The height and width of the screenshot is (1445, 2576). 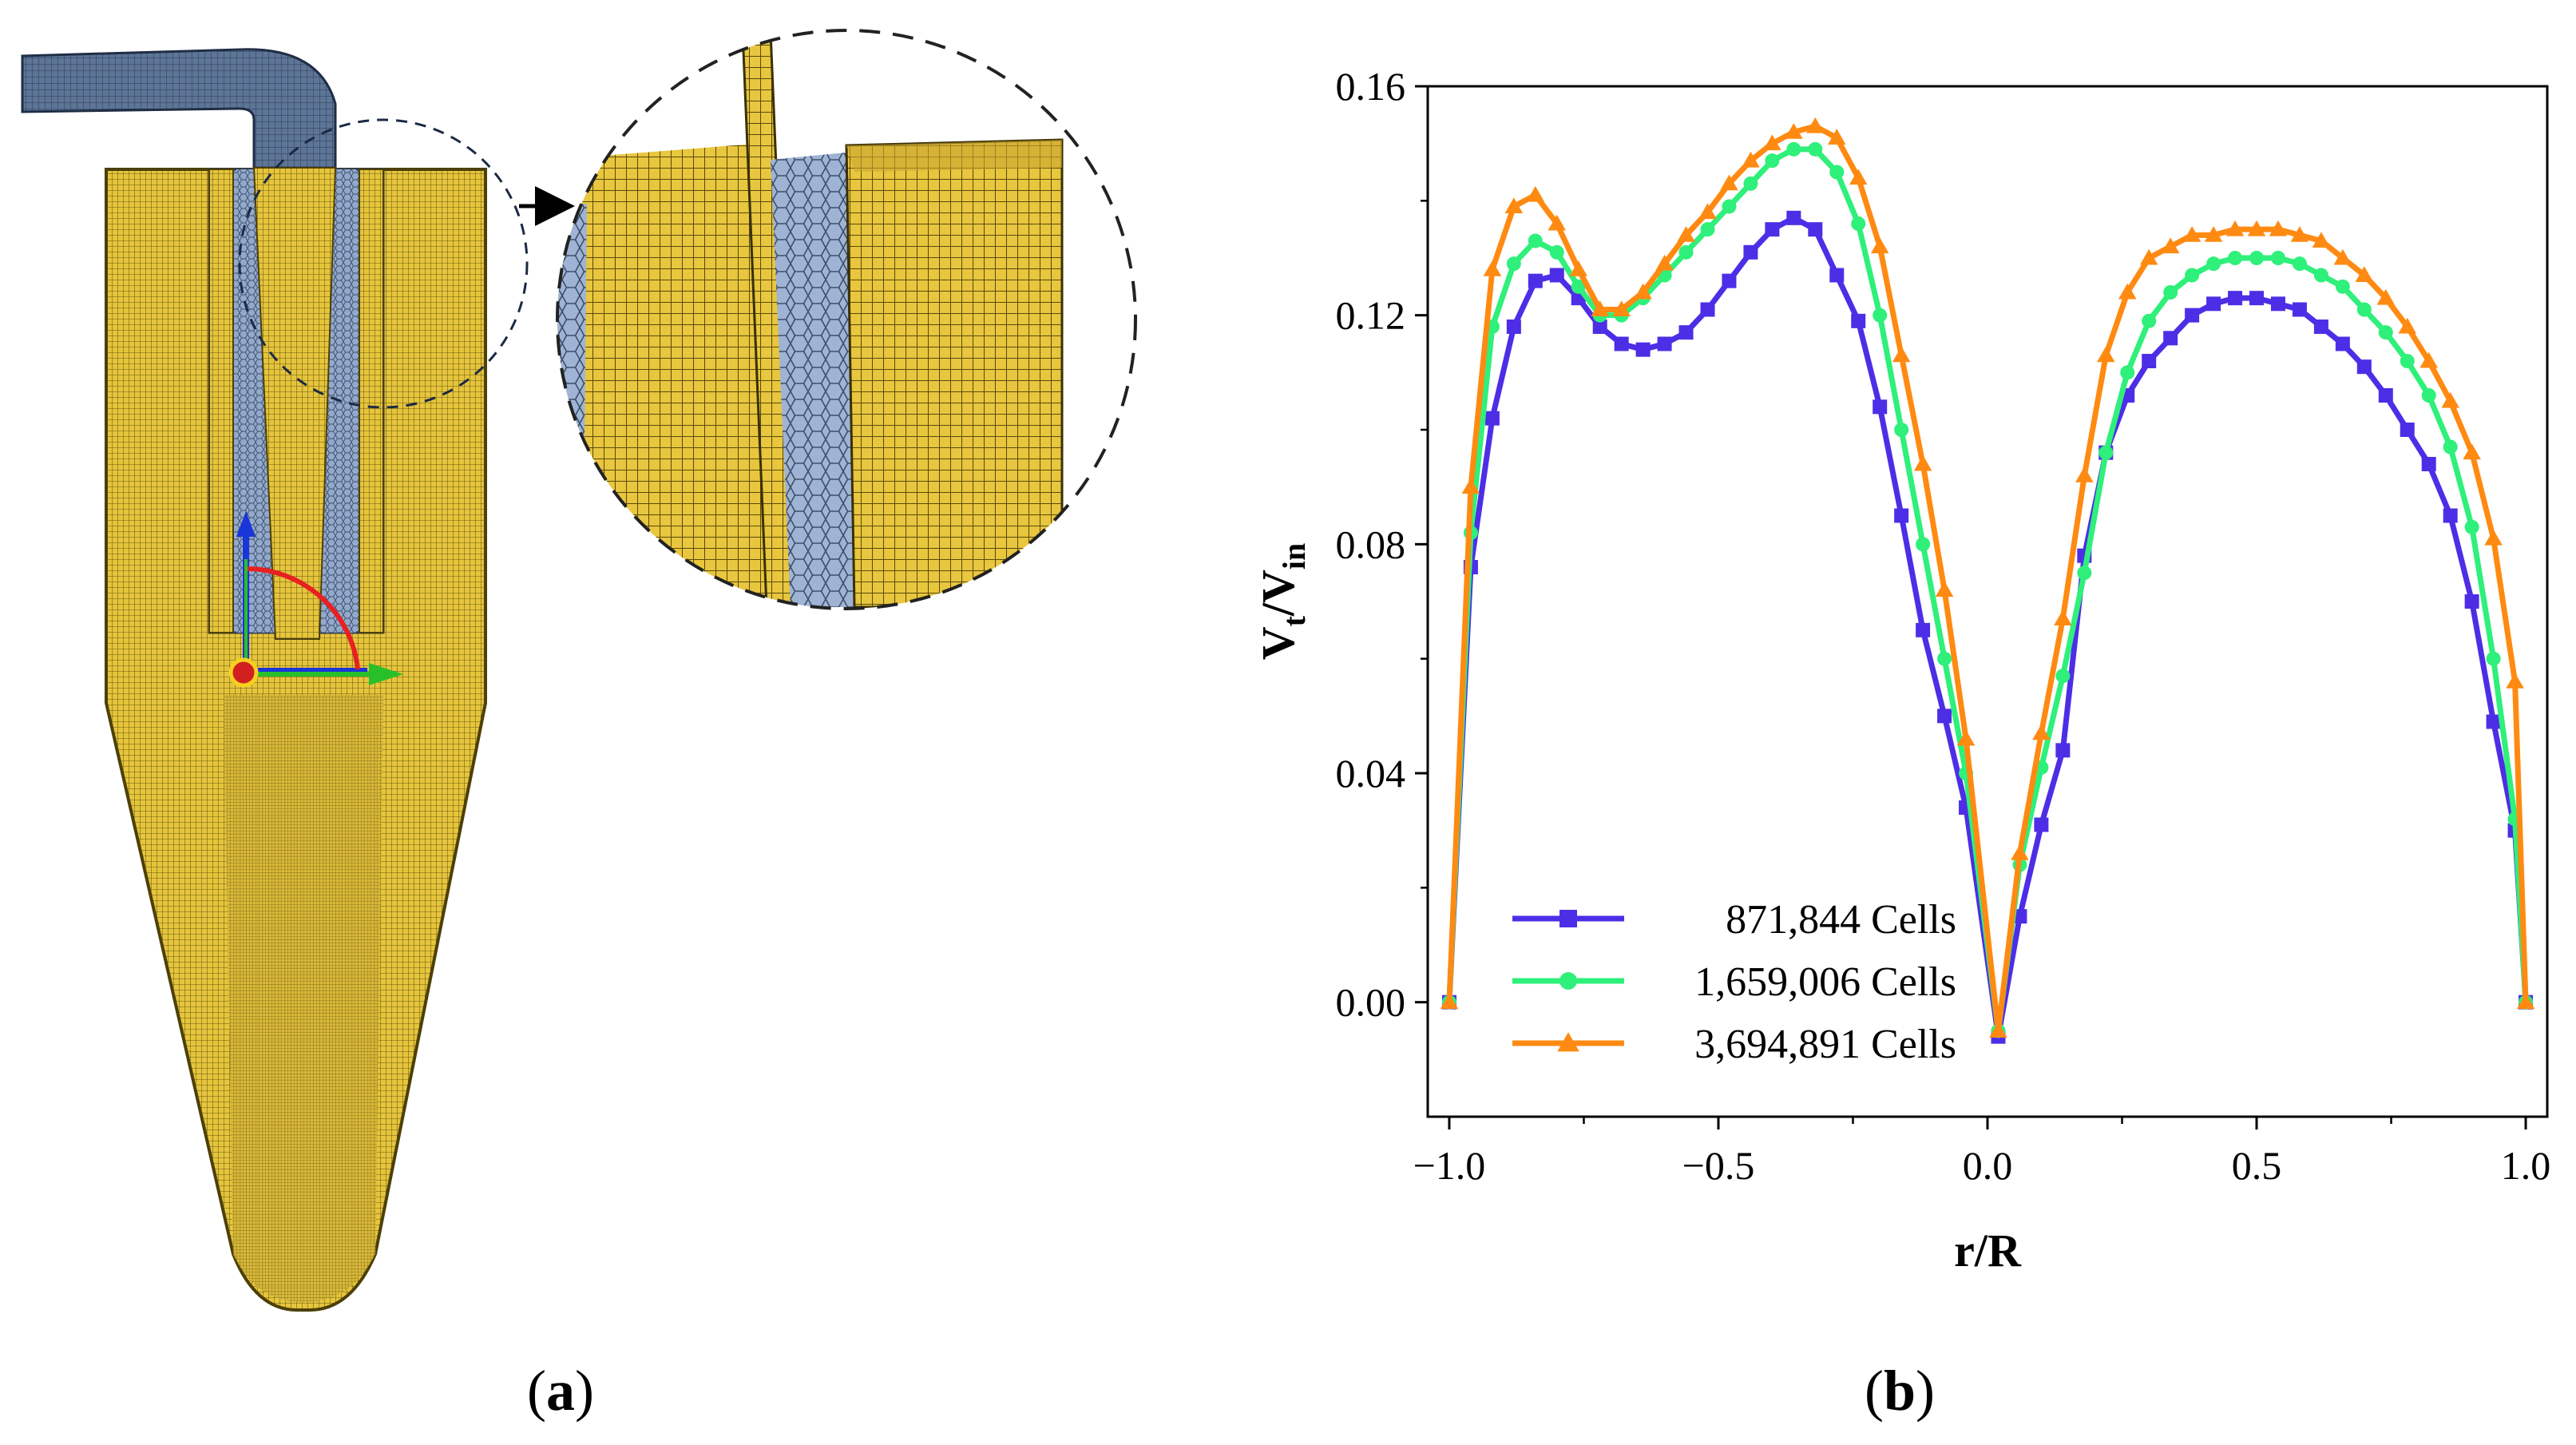 I want to click on panel-a-label: (a), so click(x=560, y=1391).